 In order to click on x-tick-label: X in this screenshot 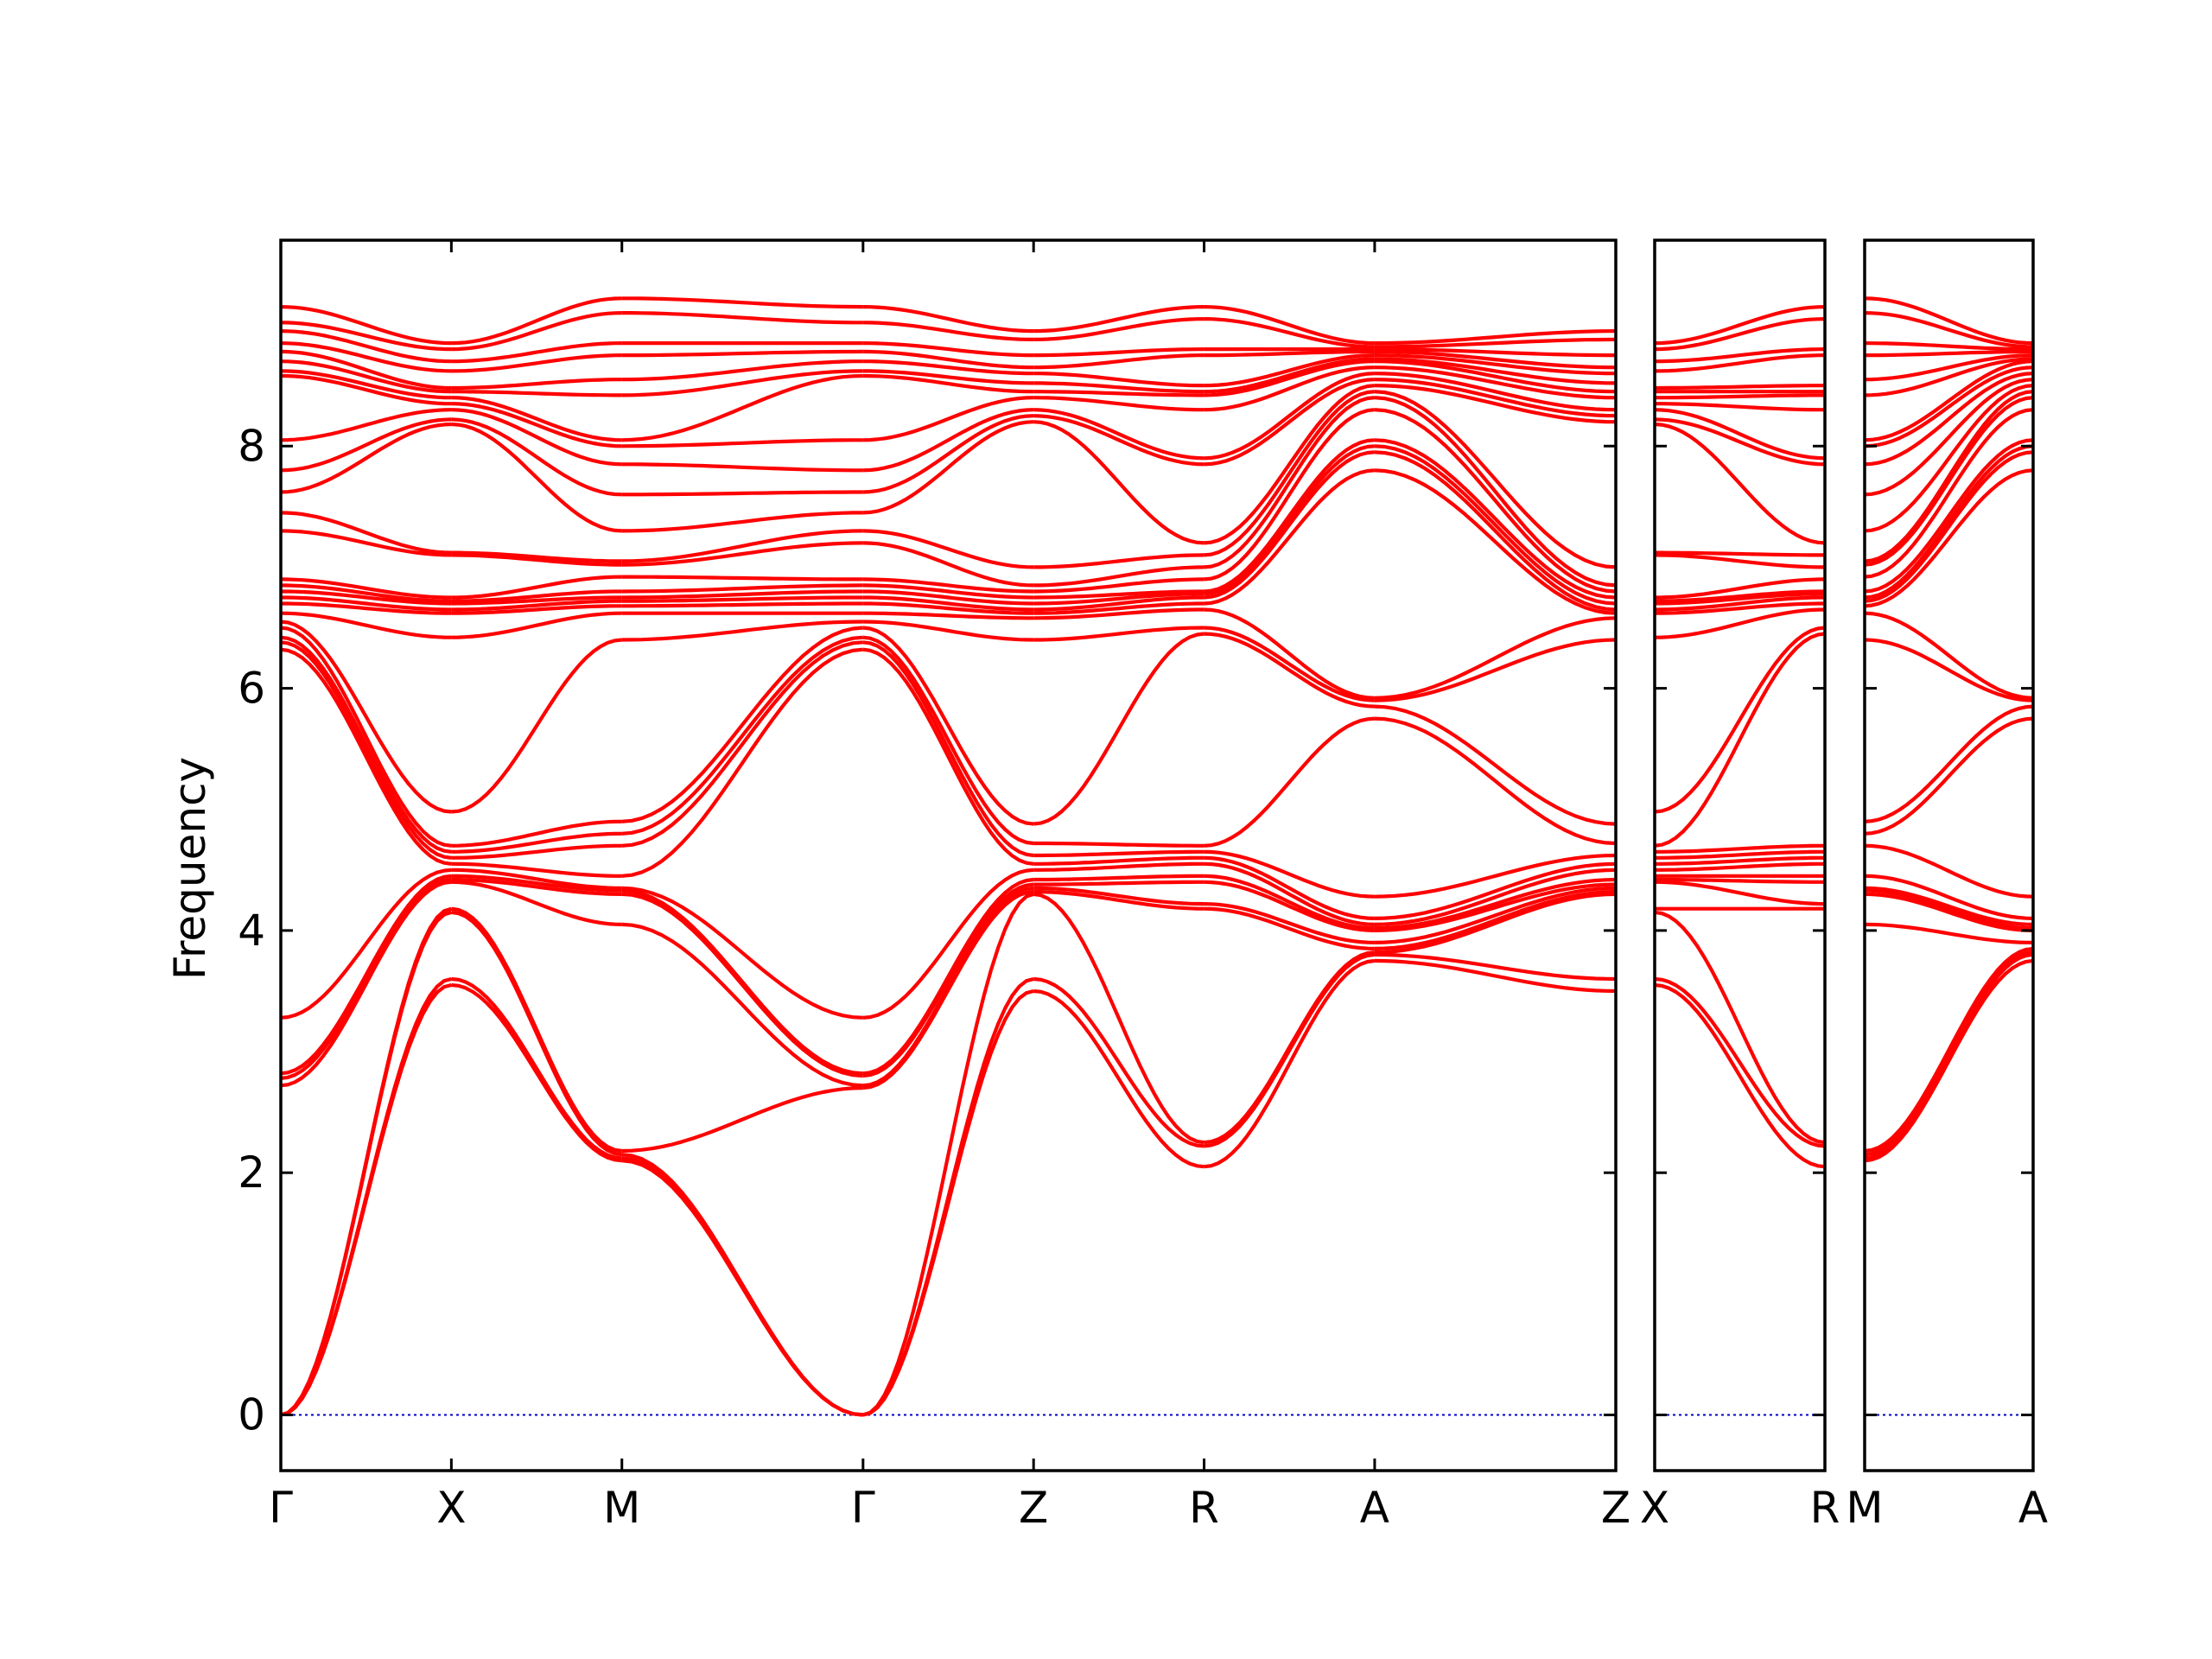, I will do `click(451, 1508)`.